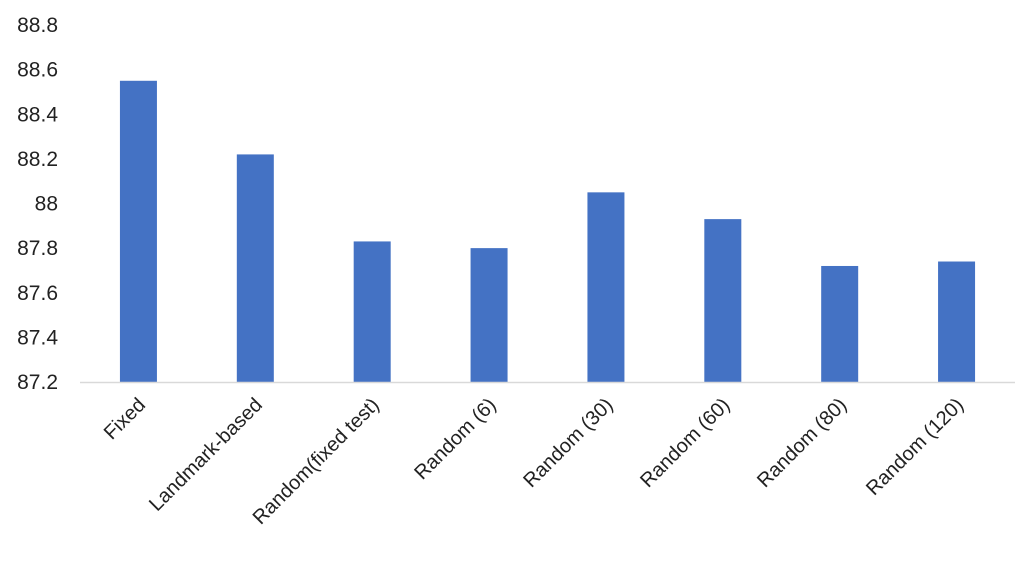  Describe the element at coordinates (37, 70) in the screenshot. I see `y-tick-label: 88.6` at that location.